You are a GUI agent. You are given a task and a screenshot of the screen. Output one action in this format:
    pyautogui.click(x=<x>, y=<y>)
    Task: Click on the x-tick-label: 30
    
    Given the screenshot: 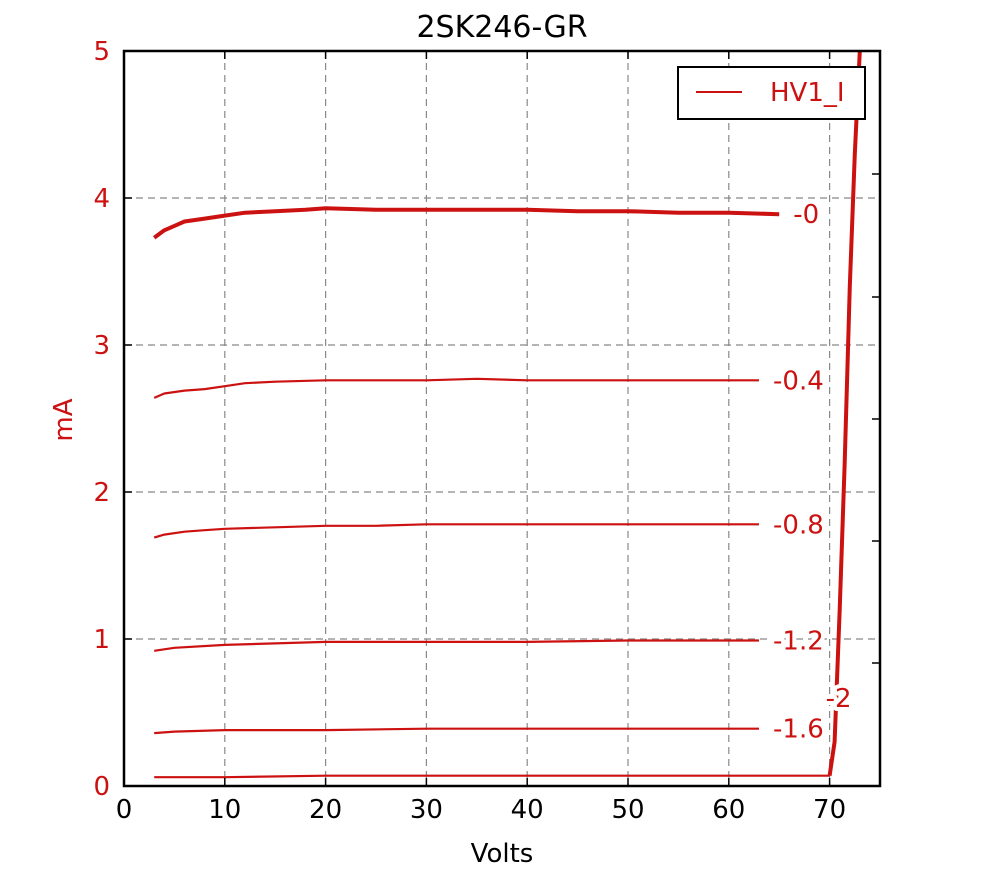 What is the action you would take?
    pyautogui.click(x=426, y=810)
    